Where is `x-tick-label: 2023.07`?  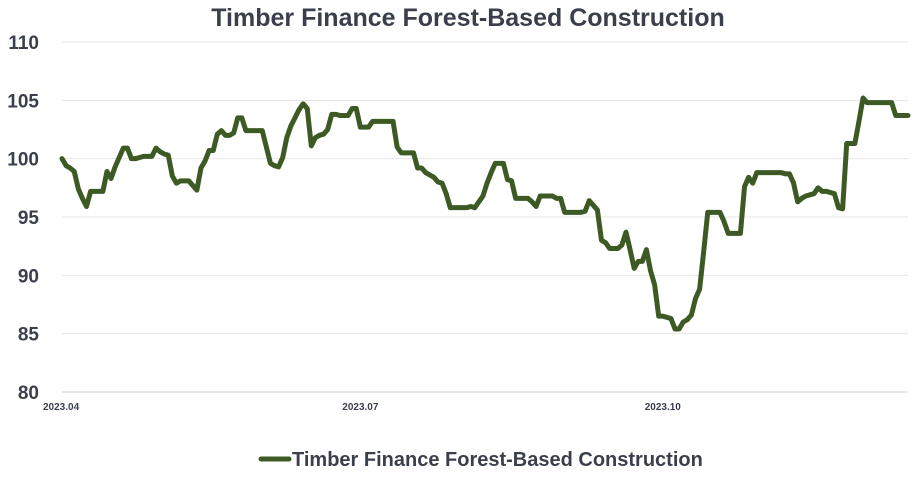 x-tick-label: 2023.07 is located at coordinates (360, 407).